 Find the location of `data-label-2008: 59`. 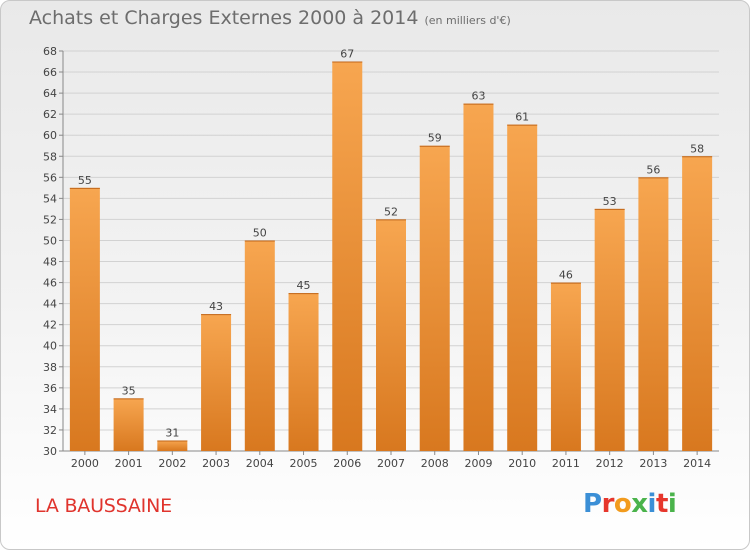

data-label-2008: 59 is located at coordinates (435, 138).